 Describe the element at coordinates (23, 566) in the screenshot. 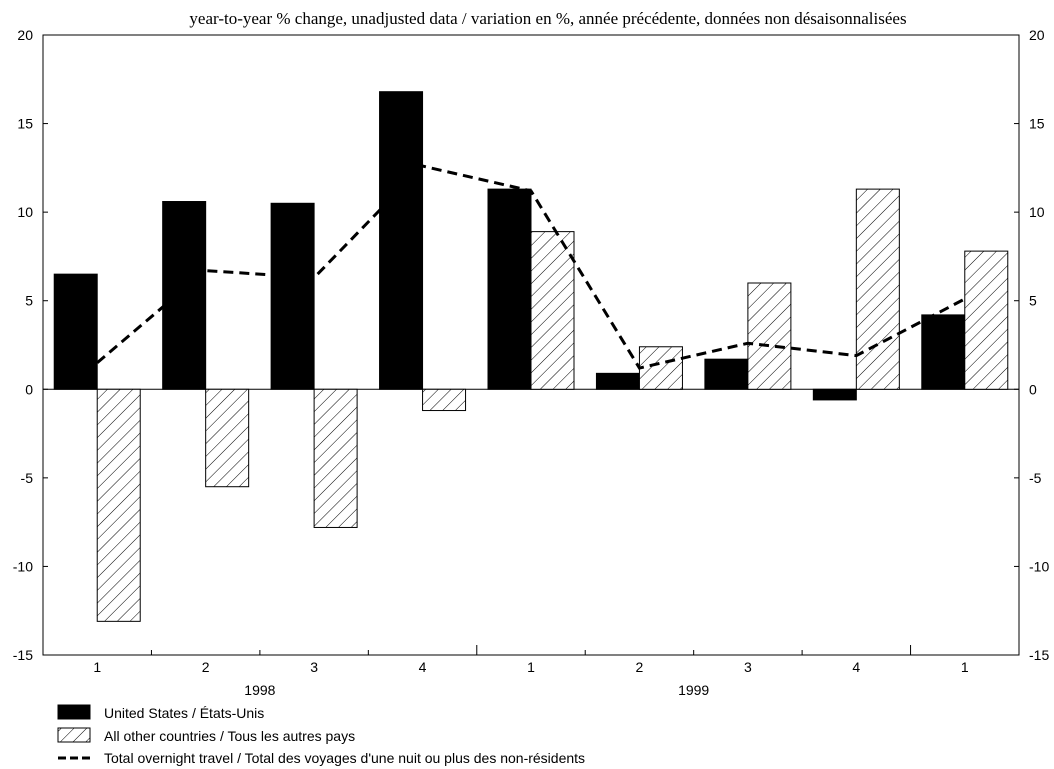

I see `y-tick-label-left: -10` at that location.